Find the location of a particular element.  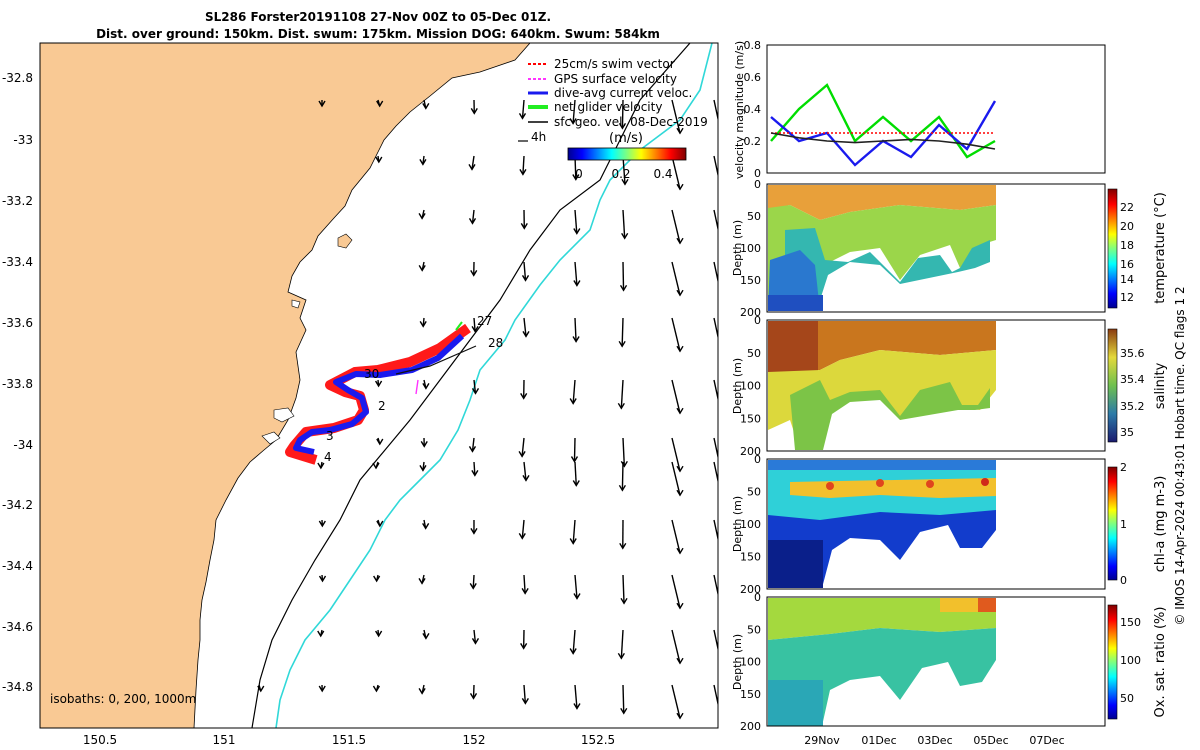

chla-cblabel: chl-a (mg m-3) is located at coordinates (1160, 524).